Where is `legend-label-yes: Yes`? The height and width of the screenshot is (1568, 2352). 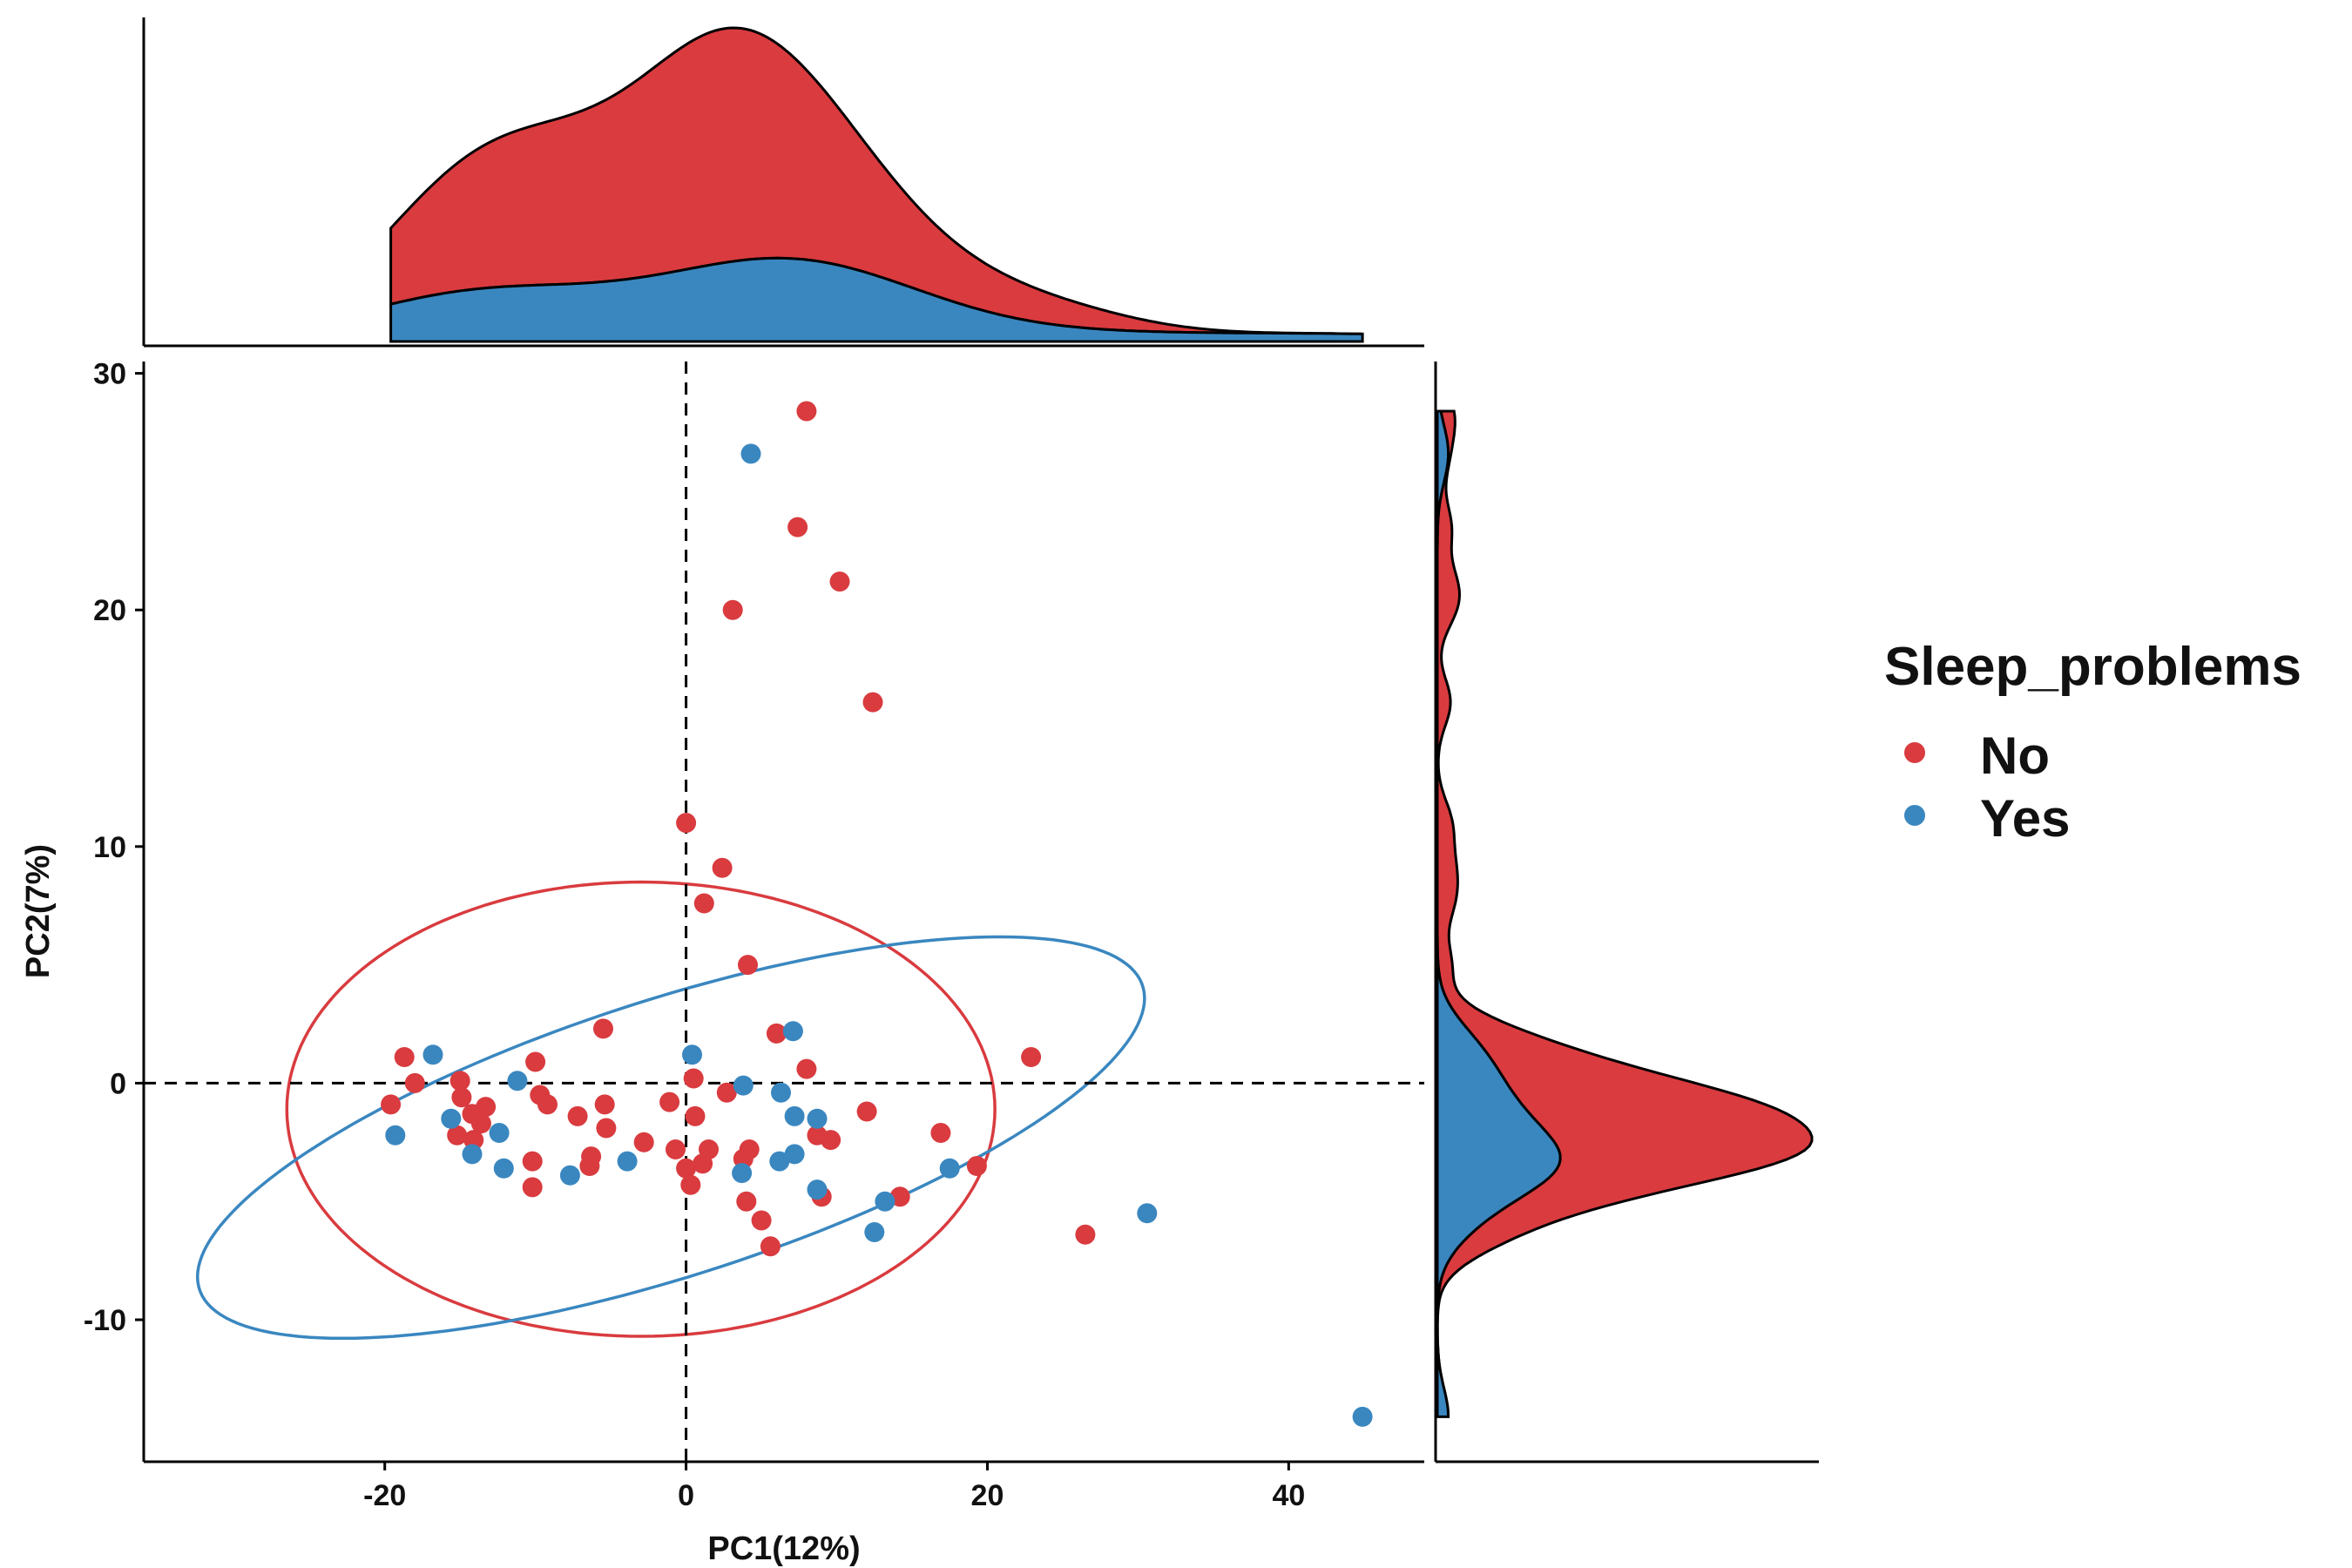 legend-label-yes: Yes is located at coordinates (2025, 818).